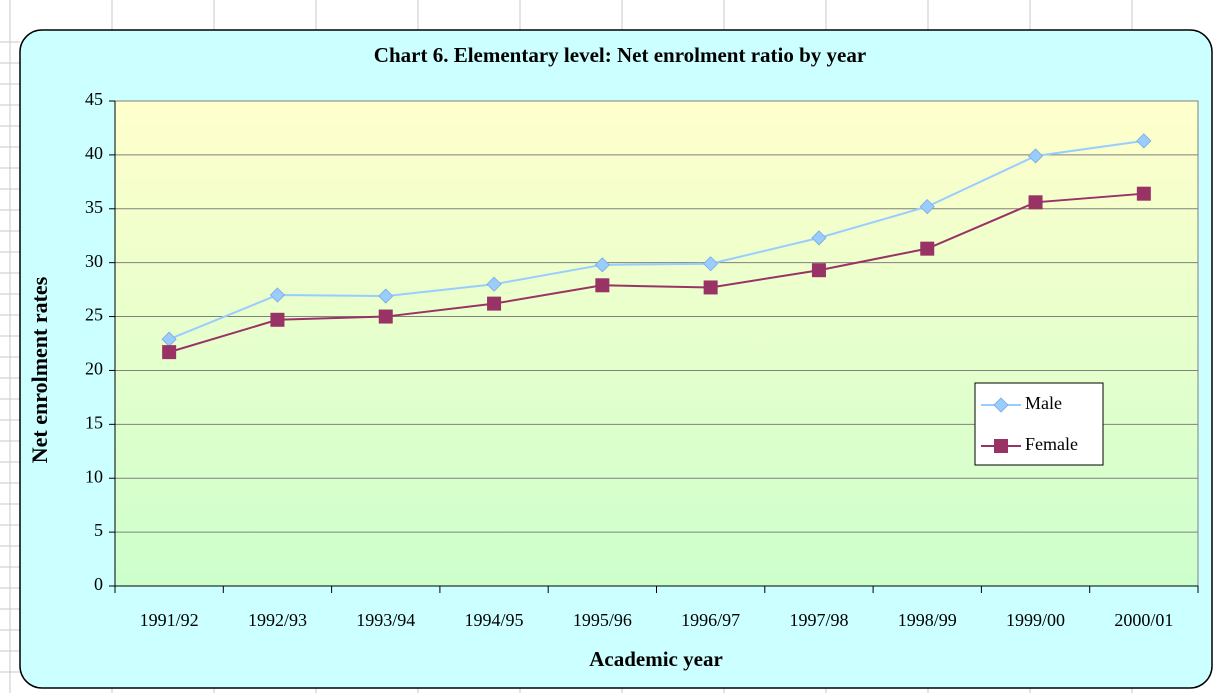 Image resolution: width=1218 pixels, height=693 pixels. What do you see at coordinates (98, 584) in the screenshot?
I see `y-tick-label: 0` at bounding box center [98, 584].